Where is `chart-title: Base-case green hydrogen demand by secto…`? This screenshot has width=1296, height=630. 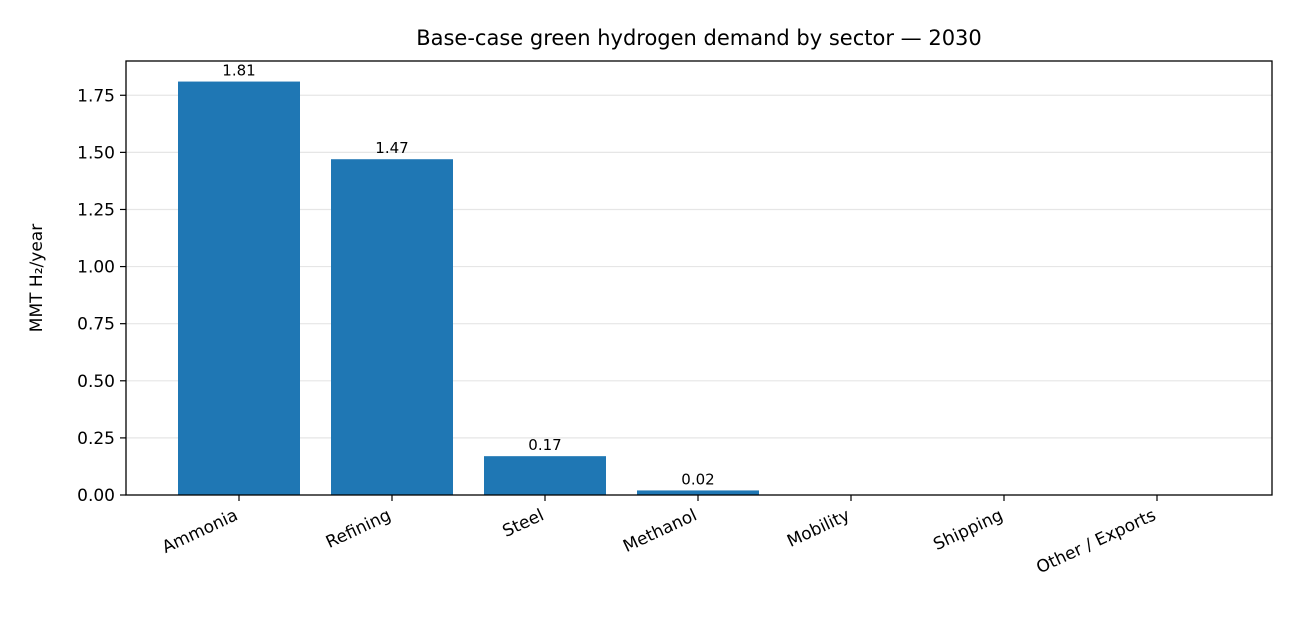 chart-title: Base-case green hydrogen demand by secto… is located at coordinates (699, 38).